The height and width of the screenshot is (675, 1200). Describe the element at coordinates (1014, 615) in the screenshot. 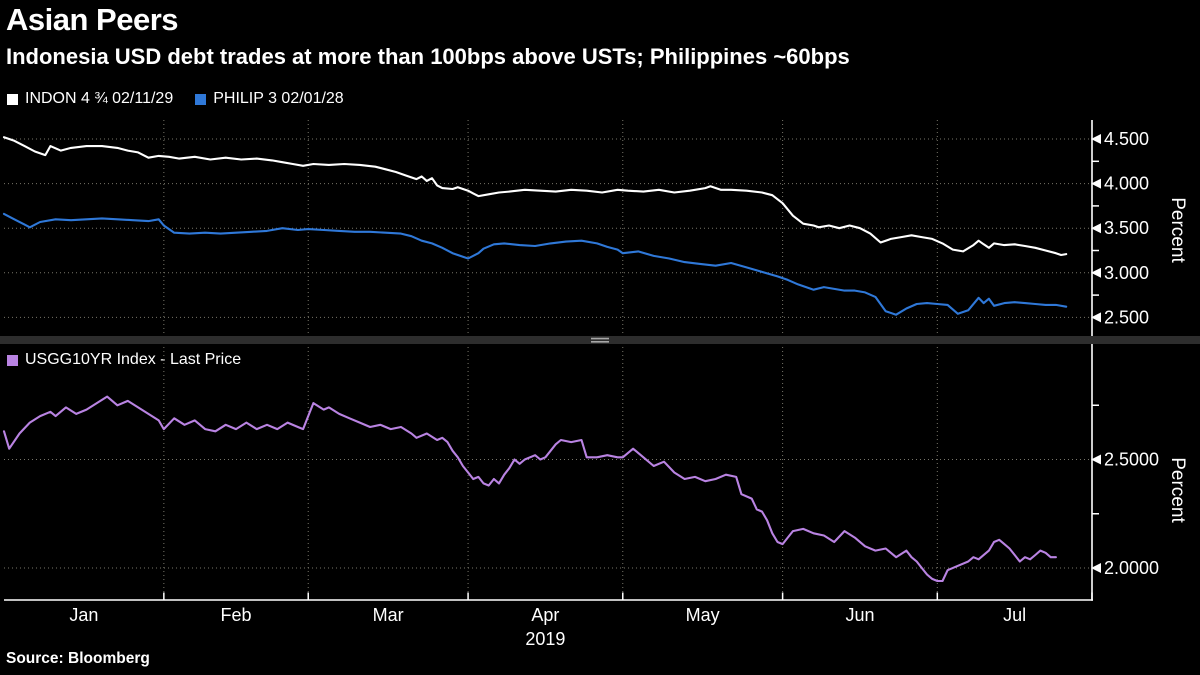

I see `month-label: Jul` at that location.